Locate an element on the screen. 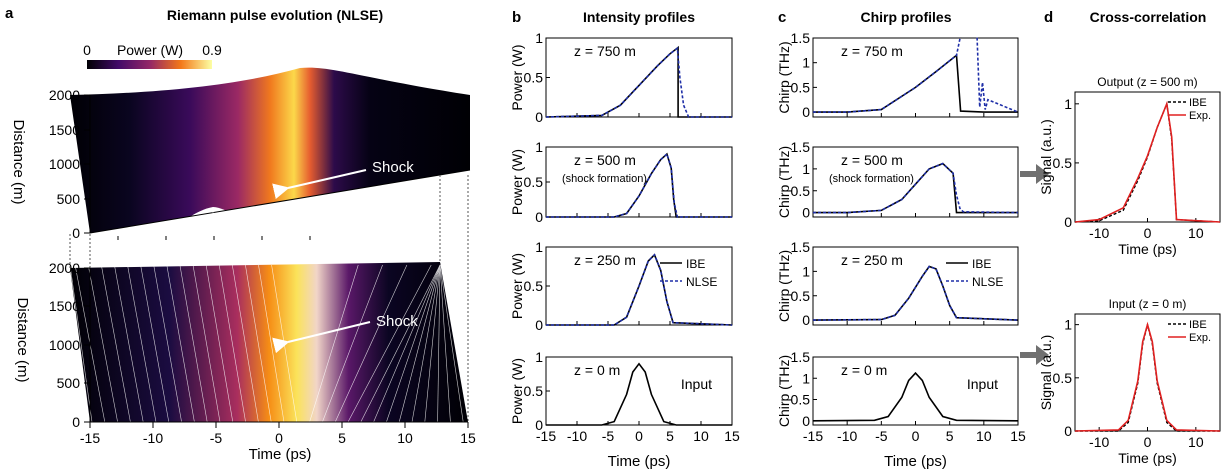 This screenshot has width=1231, height=472. top-shock-label: Shock is located at coordinates (393, 167).